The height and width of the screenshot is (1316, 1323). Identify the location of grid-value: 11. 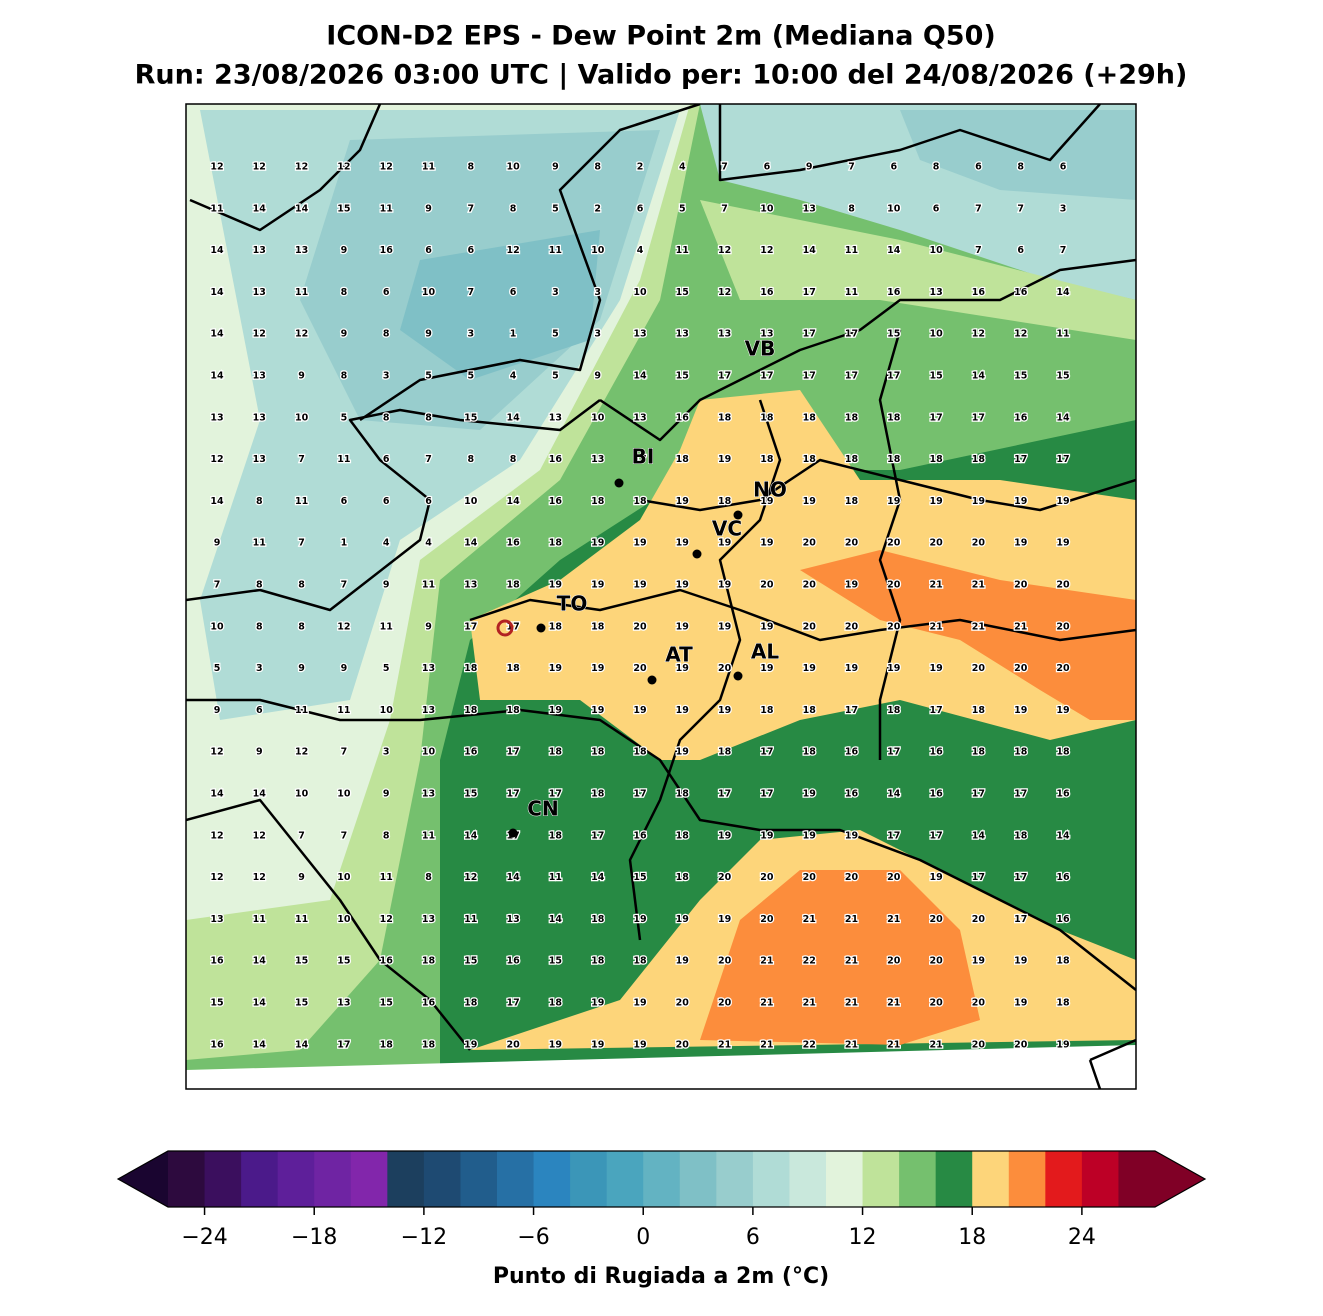
(851, 292).